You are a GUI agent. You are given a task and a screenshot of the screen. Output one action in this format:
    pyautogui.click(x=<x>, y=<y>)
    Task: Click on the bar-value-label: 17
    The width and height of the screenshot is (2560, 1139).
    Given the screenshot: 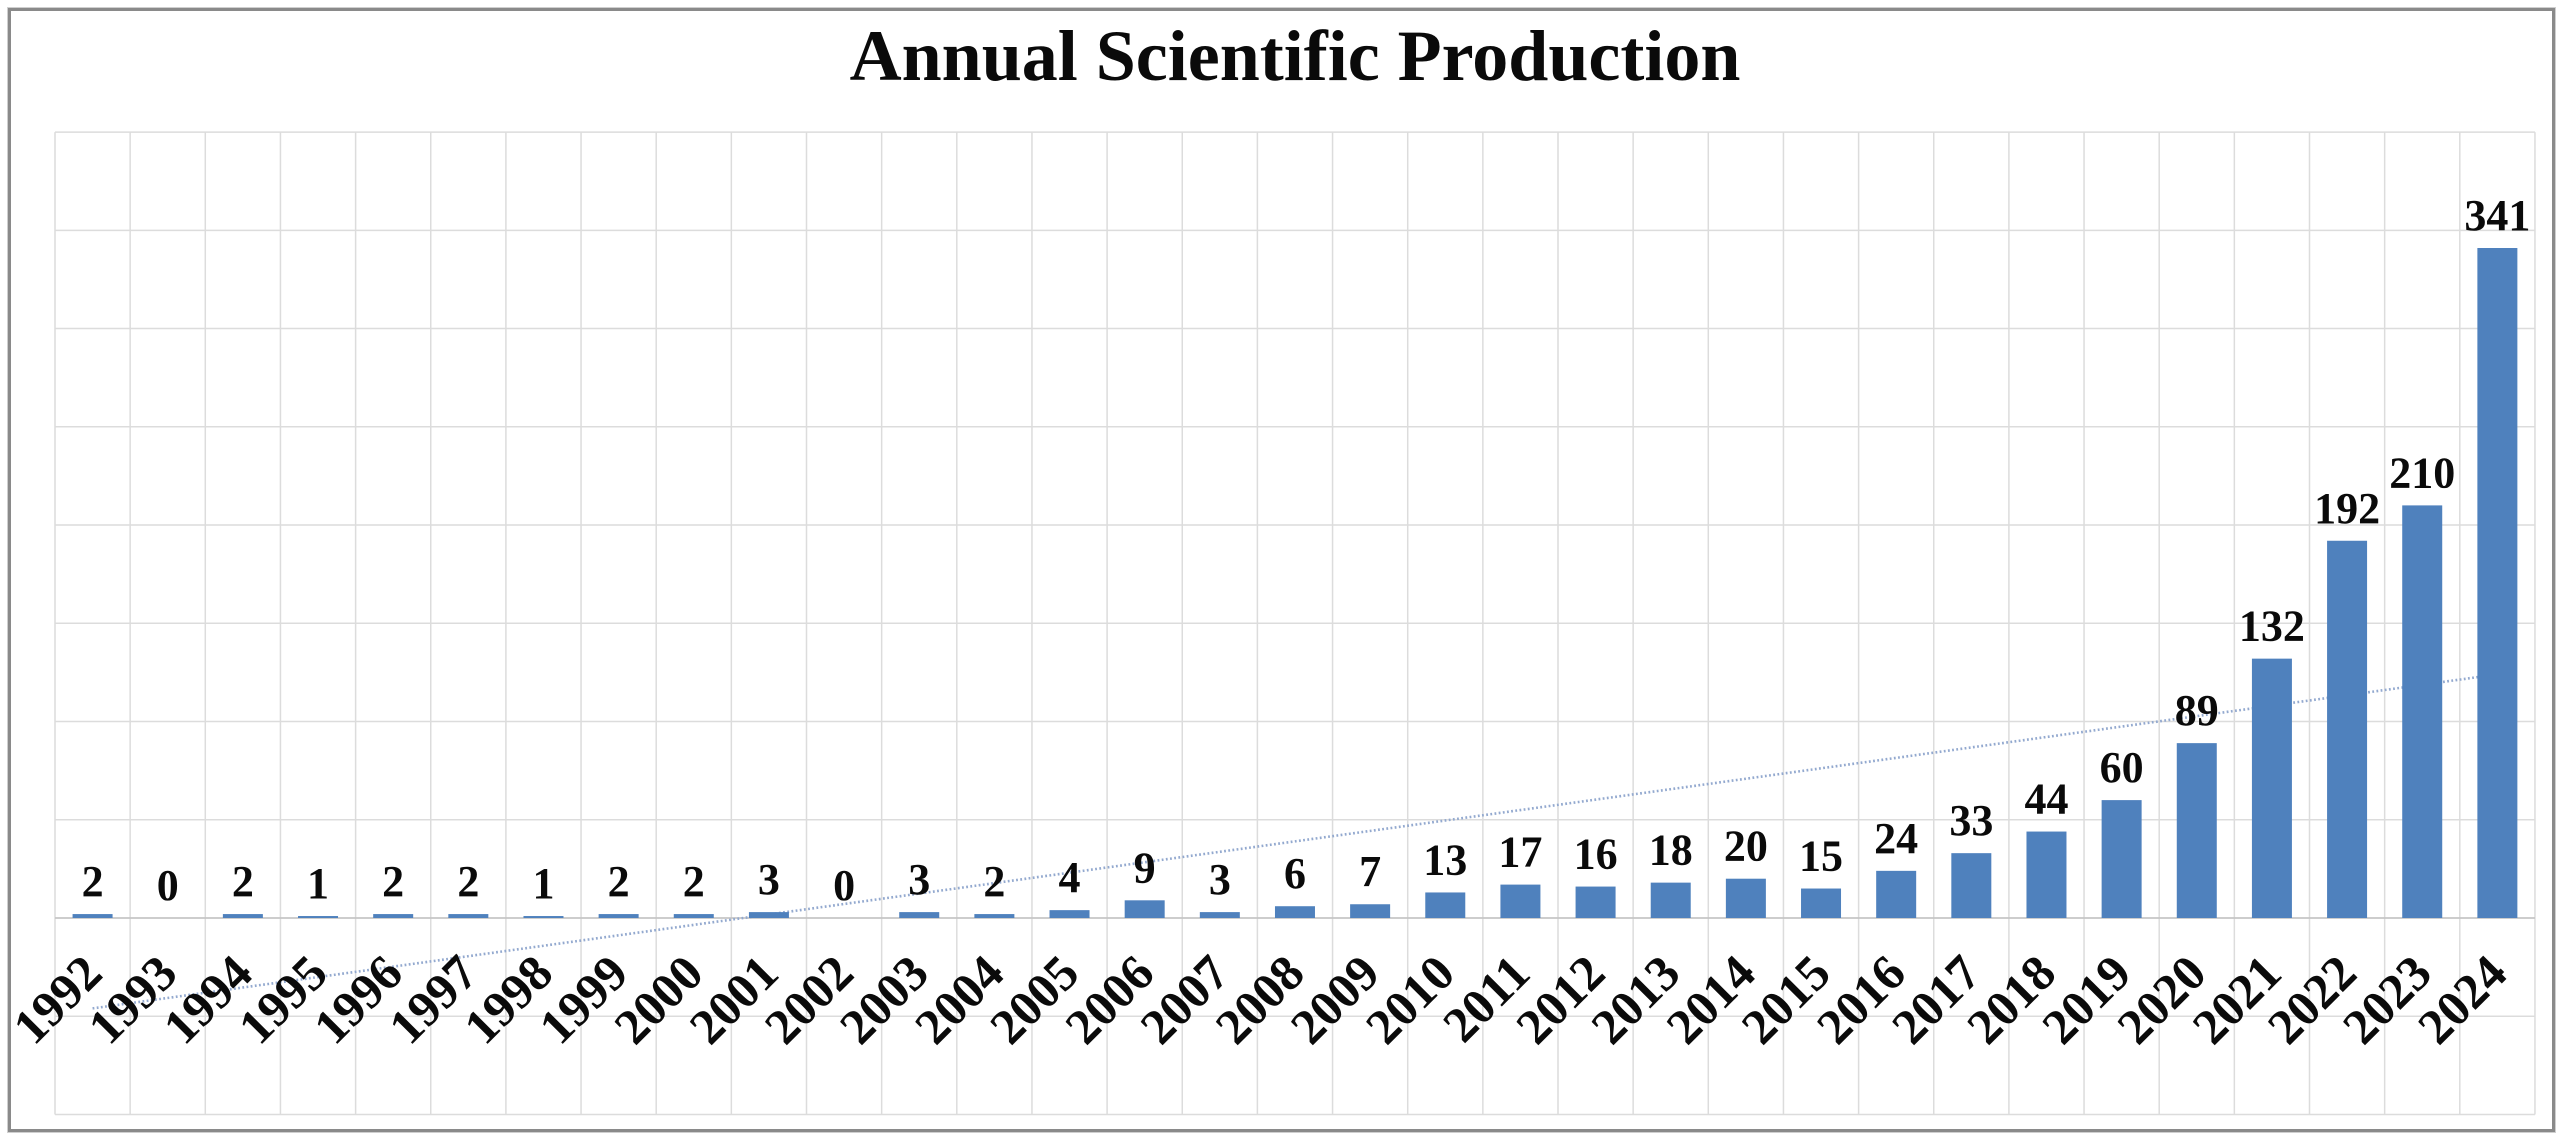 What is the action you would take?
    pyautogui.click(x=1520, y=852)
    